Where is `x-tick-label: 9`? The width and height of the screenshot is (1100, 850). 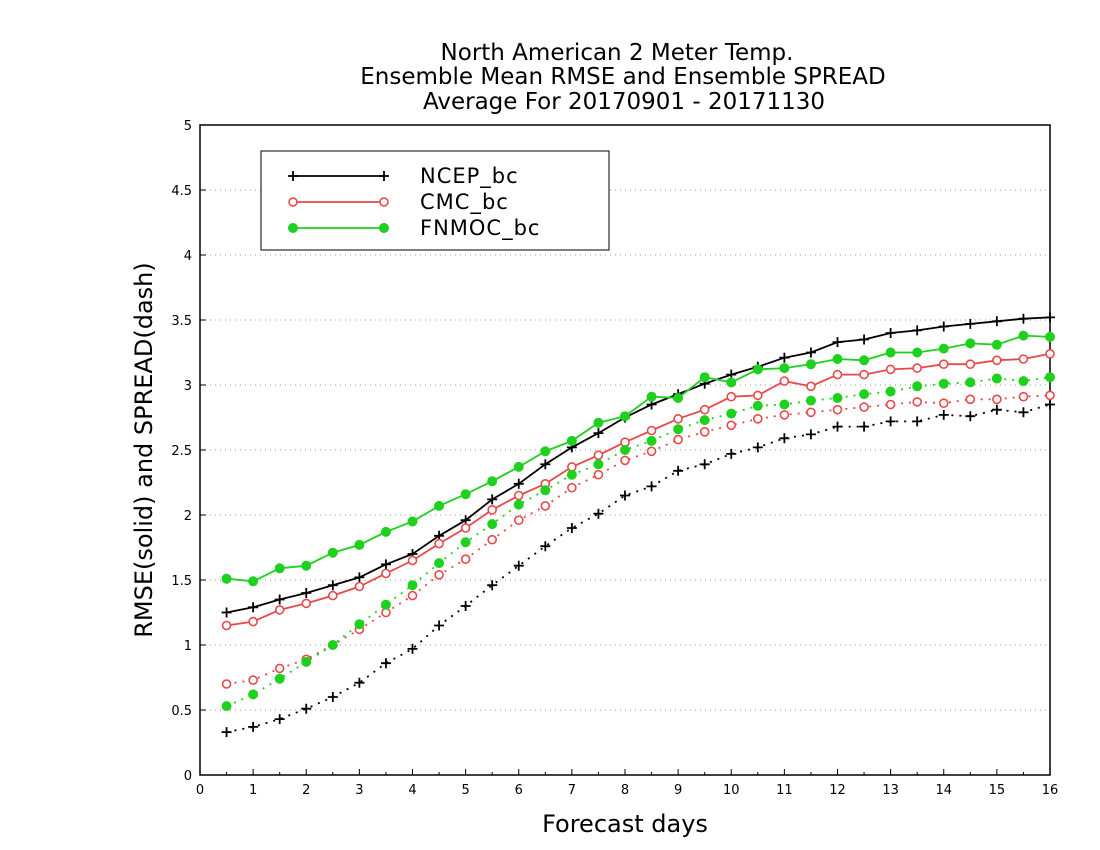 x-tick-label: 9 is located at coordinates (678, 790).